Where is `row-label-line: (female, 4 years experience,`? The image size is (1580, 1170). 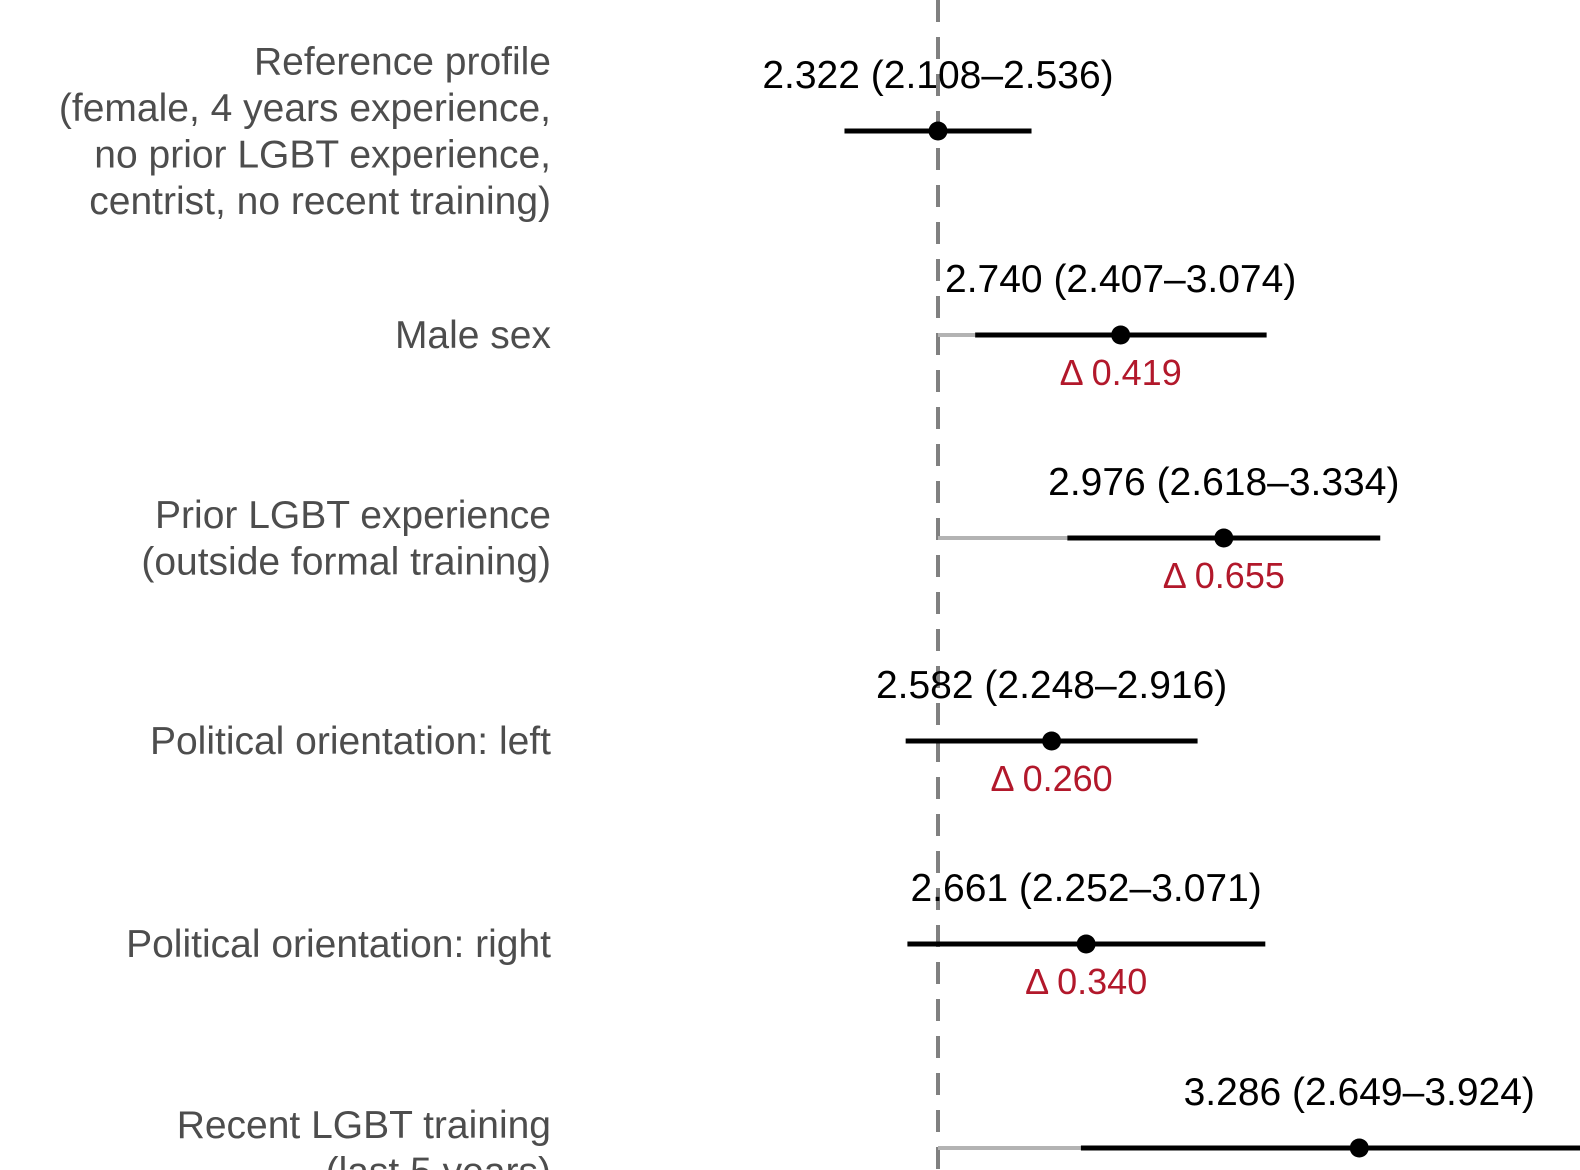
row-label-line: (female, 4 years experience, is located at coordinates (305, 108).